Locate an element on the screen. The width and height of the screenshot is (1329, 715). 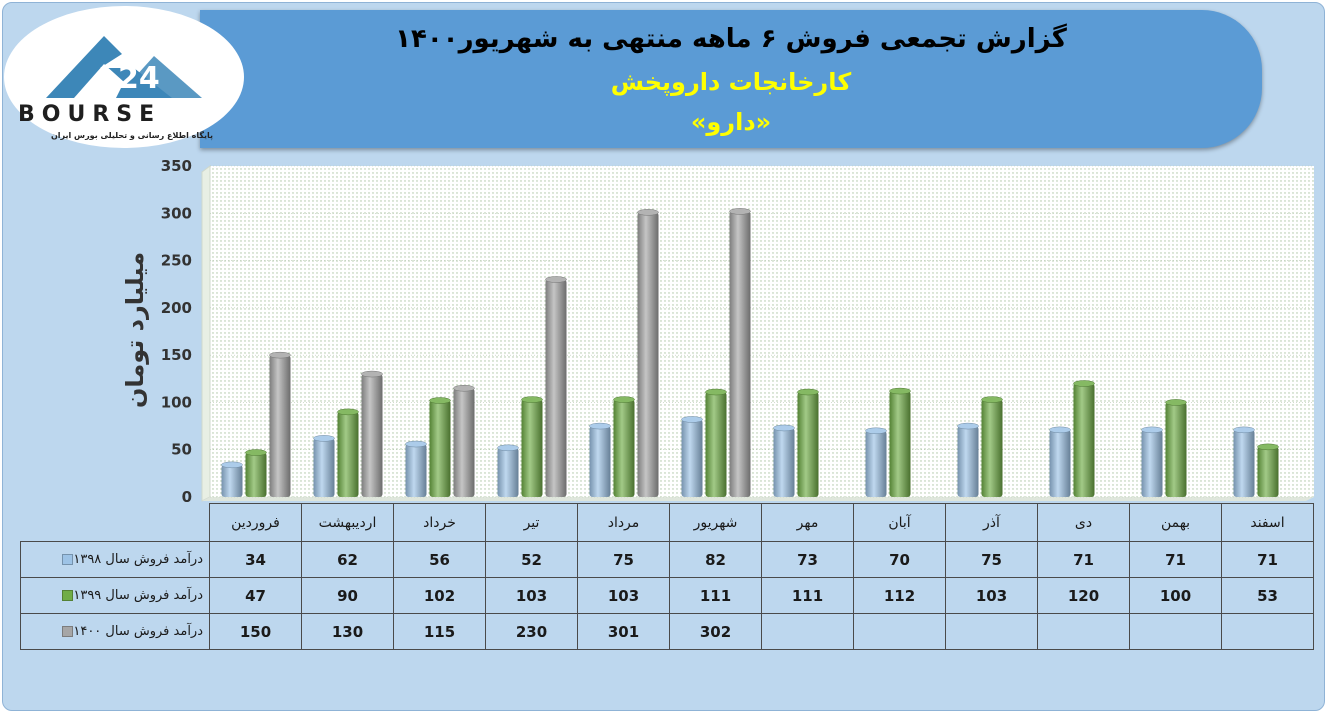
y-tick-label: 50 is located at coordinates (181, 450).